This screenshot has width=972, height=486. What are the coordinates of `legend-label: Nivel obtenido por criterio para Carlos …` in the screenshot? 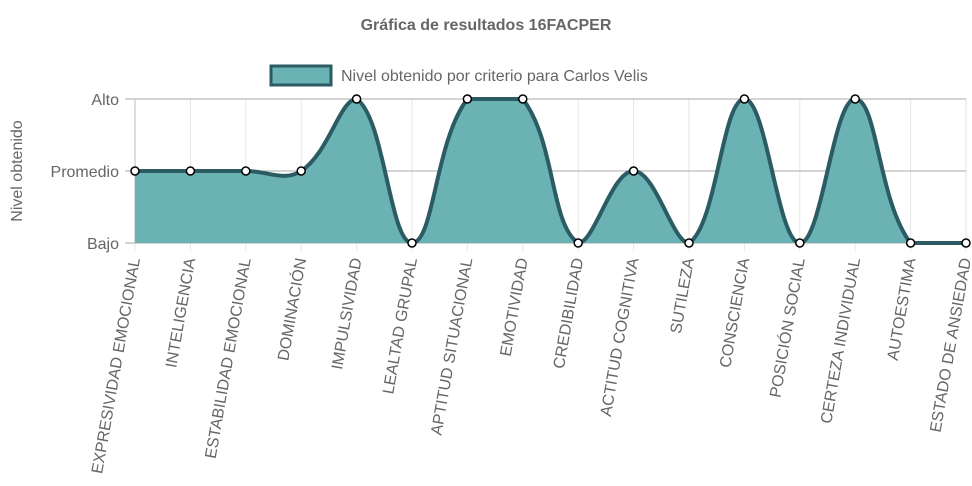 It's located at (494, 76).